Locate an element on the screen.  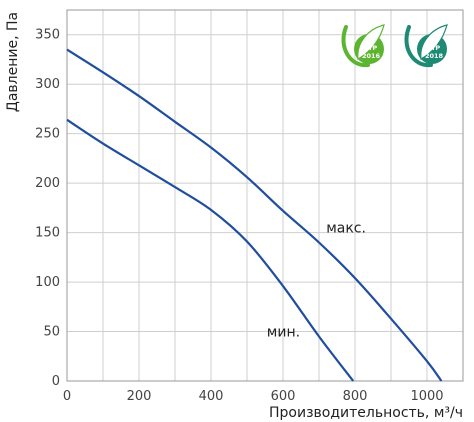
y-tick-label: 350 is located at coordinates (47, 35).